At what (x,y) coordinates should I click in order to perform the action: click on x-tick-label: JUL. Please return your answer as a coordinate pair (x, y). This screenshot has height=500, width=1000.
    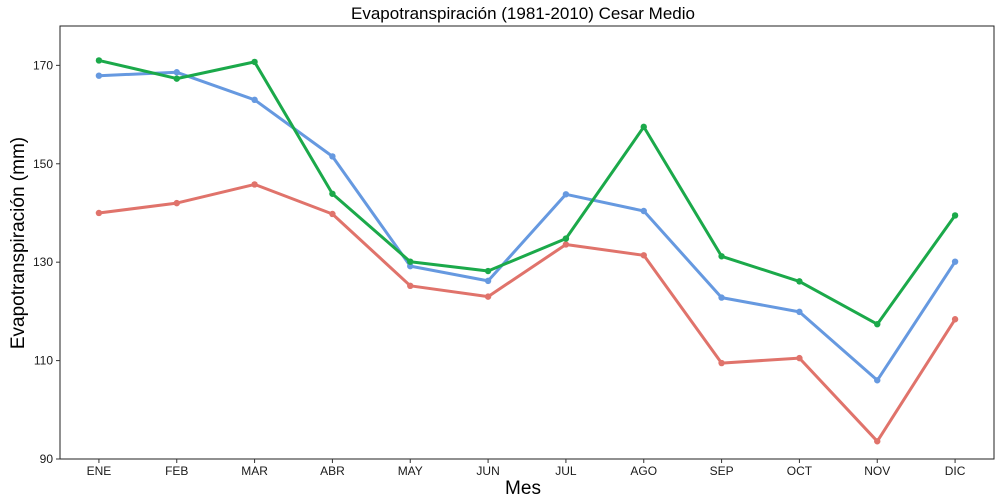
    Looking at the image, I should click on (566, 471).